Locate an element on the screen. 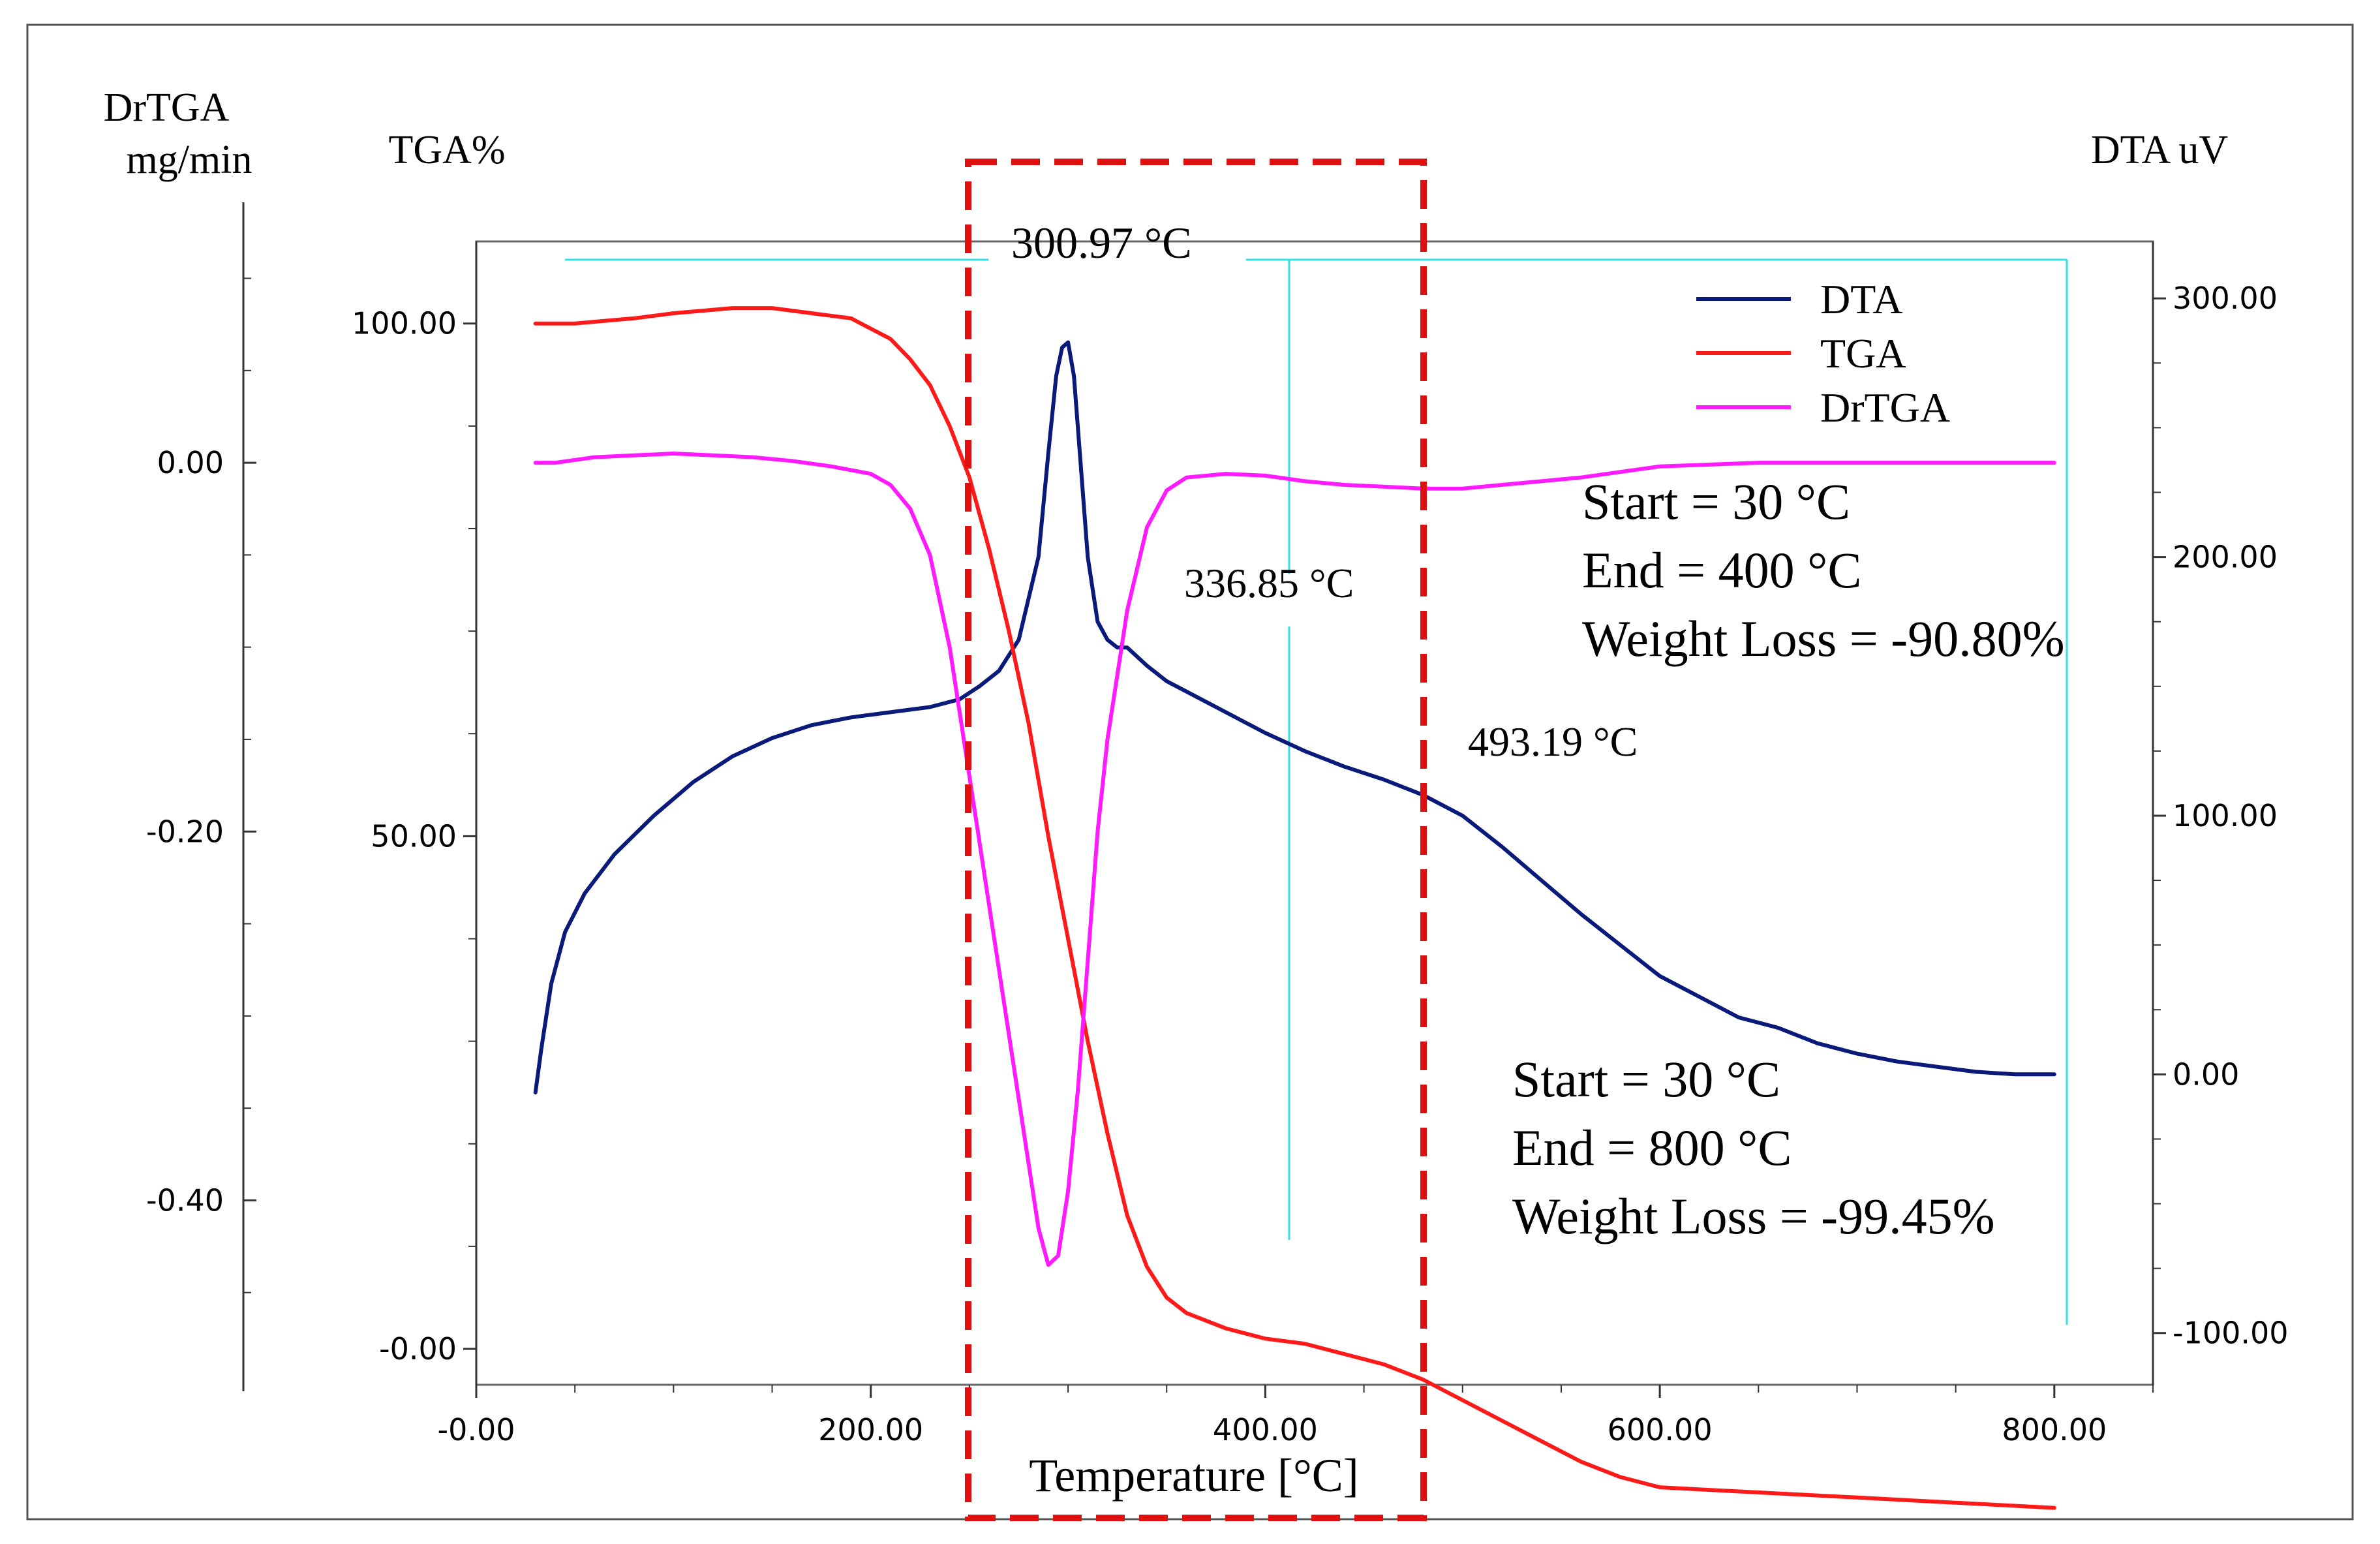 The height and width of the screenshot is (1544, 2380). drtga-axis-title-line1: DrTGA is located at coordinates (167, 107).